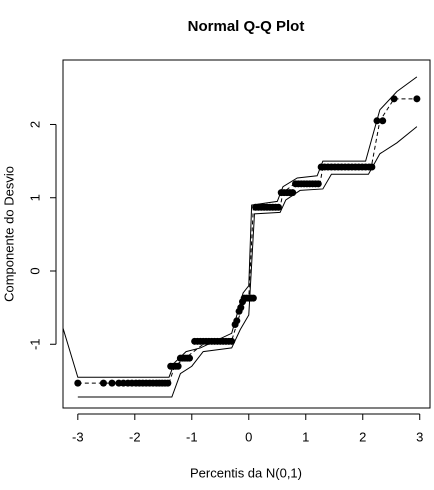  I want to click on x-tick-label: -2, so click(135, 436).